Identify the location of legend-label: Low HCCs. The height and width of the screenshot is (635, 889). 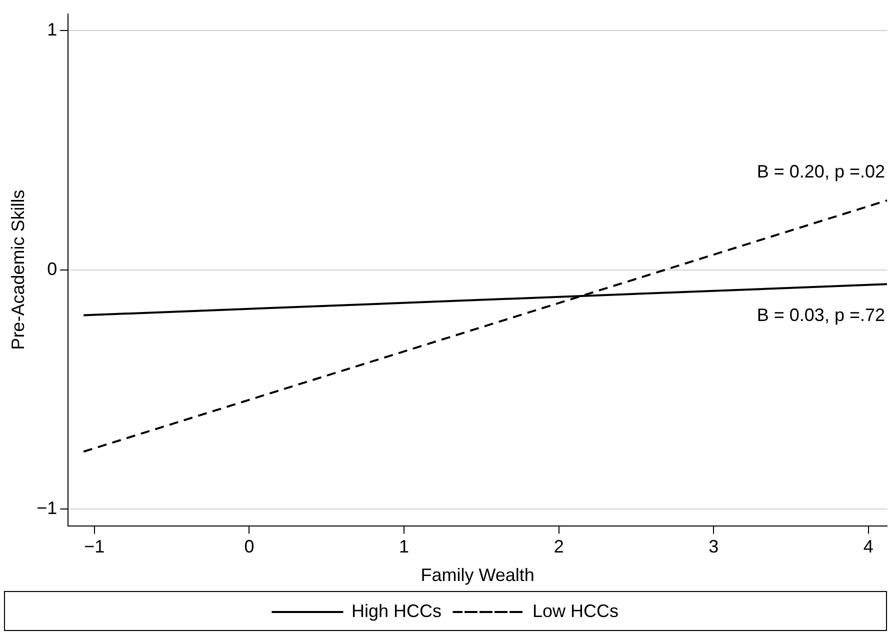
(575, 610).